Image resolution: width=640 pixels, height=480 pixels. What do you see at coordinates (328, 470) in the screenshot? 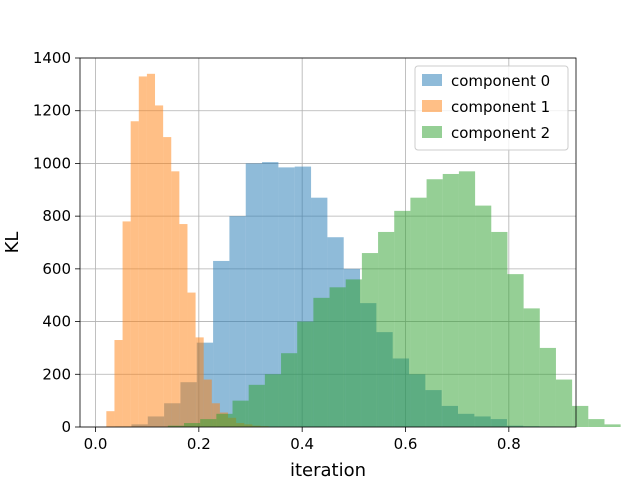
I see `x-axis-label: iteration` at bounding box center [328, 470].